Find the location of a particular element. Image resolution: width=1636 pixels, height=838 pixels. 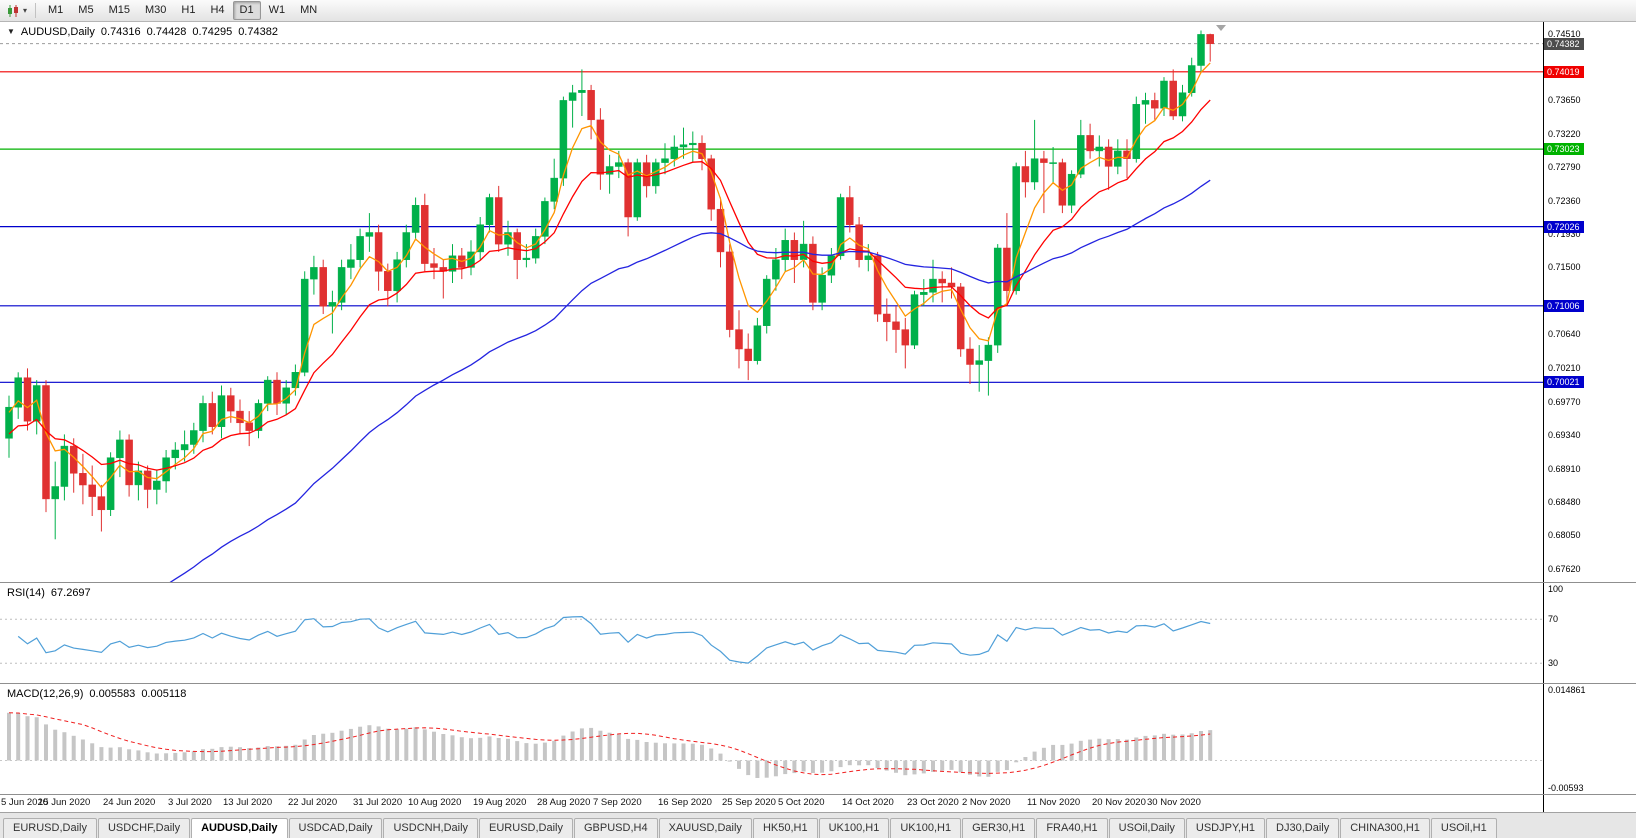

date-axis-label: 22 Jul 2020 is located at coordinates (313, 802).